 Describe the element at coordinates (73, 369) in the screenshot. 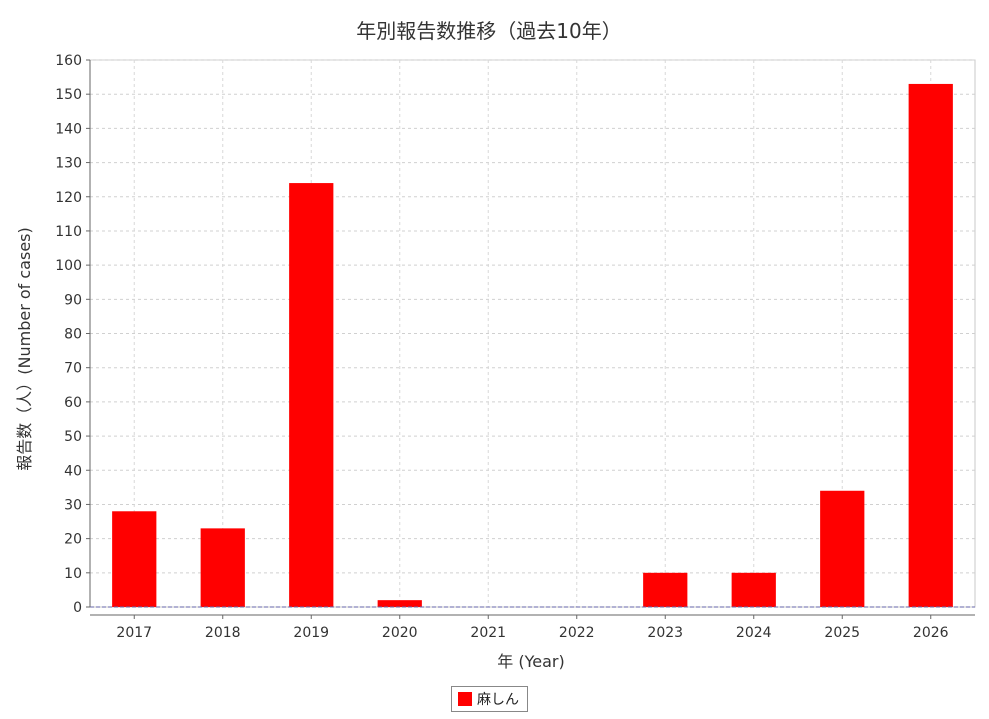

I see `y-tick-label: 70` at that location.